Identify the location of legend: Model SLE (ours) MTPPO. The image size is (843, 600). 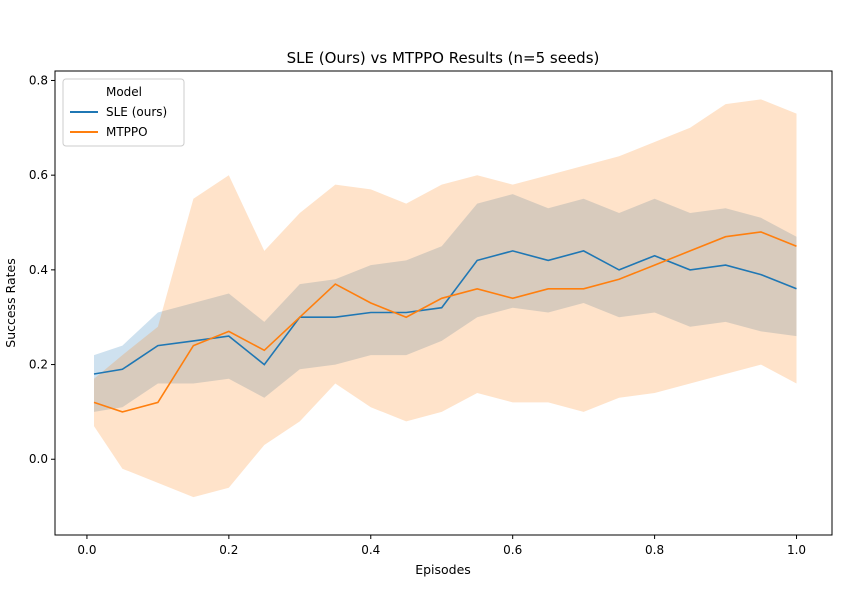
(123, 112).